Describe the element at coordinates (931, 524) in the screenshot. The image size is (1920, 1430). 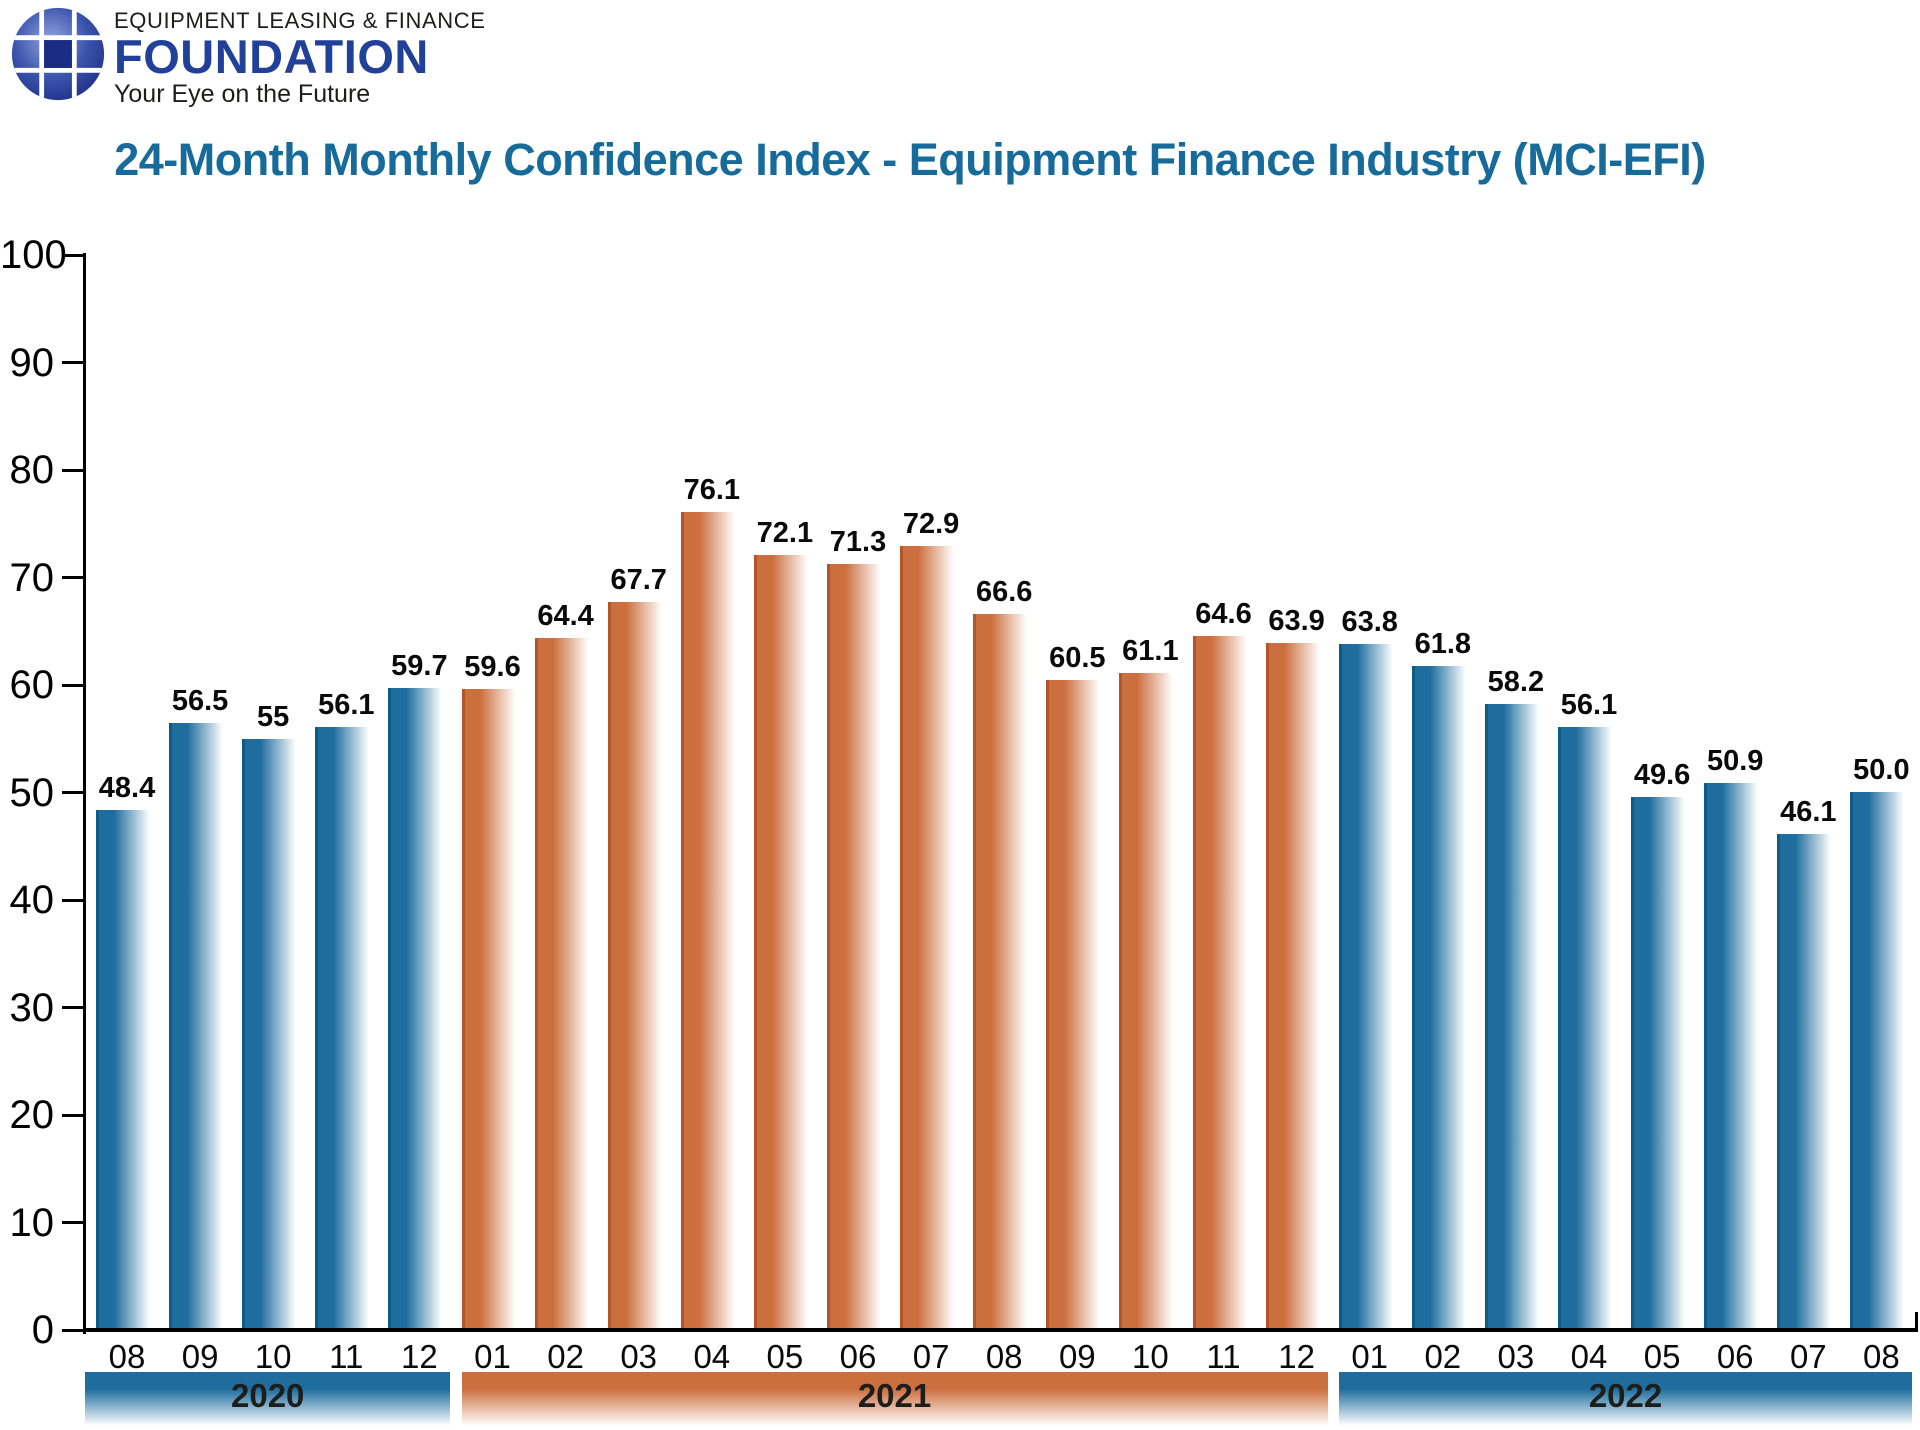
I see `value-label-2021-07: 72.9` at that location.